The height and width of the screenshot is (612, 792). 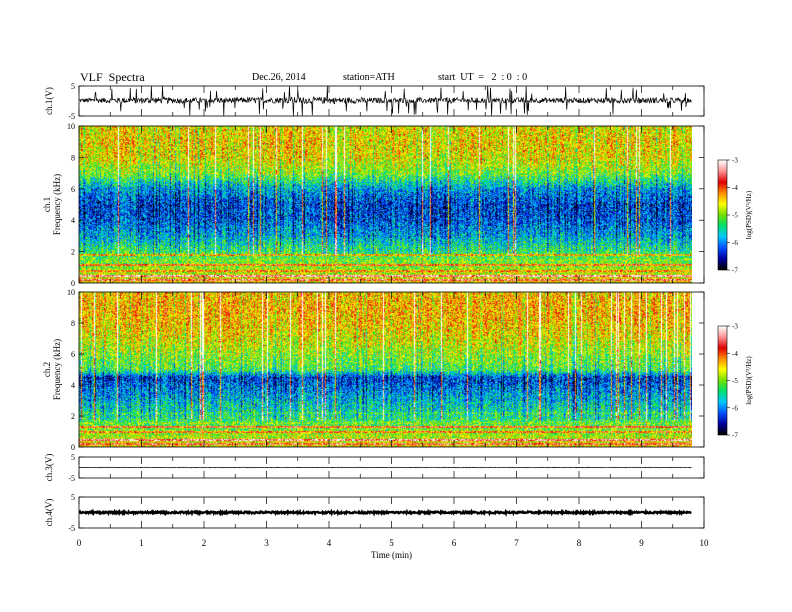 I want to click on ch2-spectrogram-ylabel: ch.2, so click(x=47, y=369).